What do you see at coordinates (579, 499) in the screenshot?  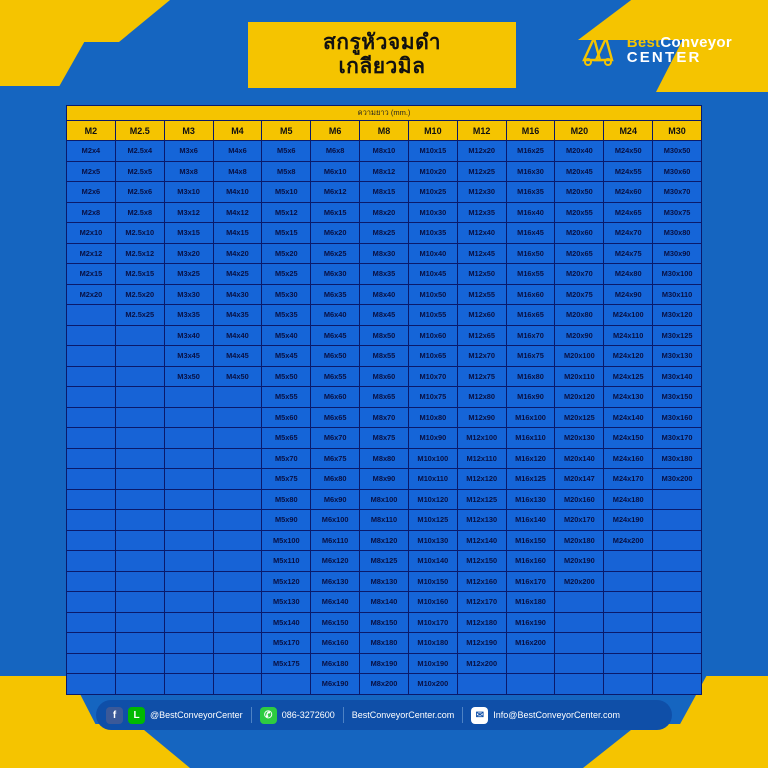 I see `table-cell: M20x160` at bounding box center [579, 499].